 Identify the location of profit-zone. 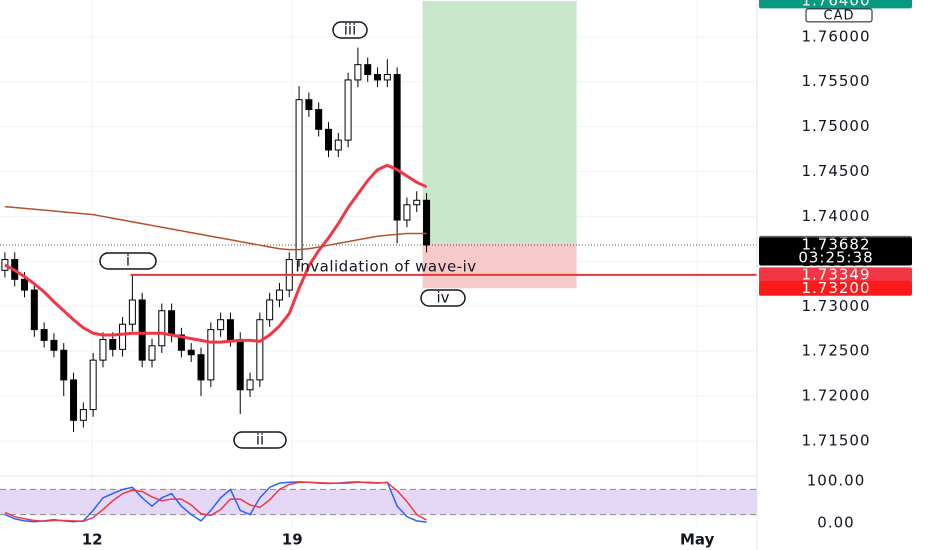
(499, 122).